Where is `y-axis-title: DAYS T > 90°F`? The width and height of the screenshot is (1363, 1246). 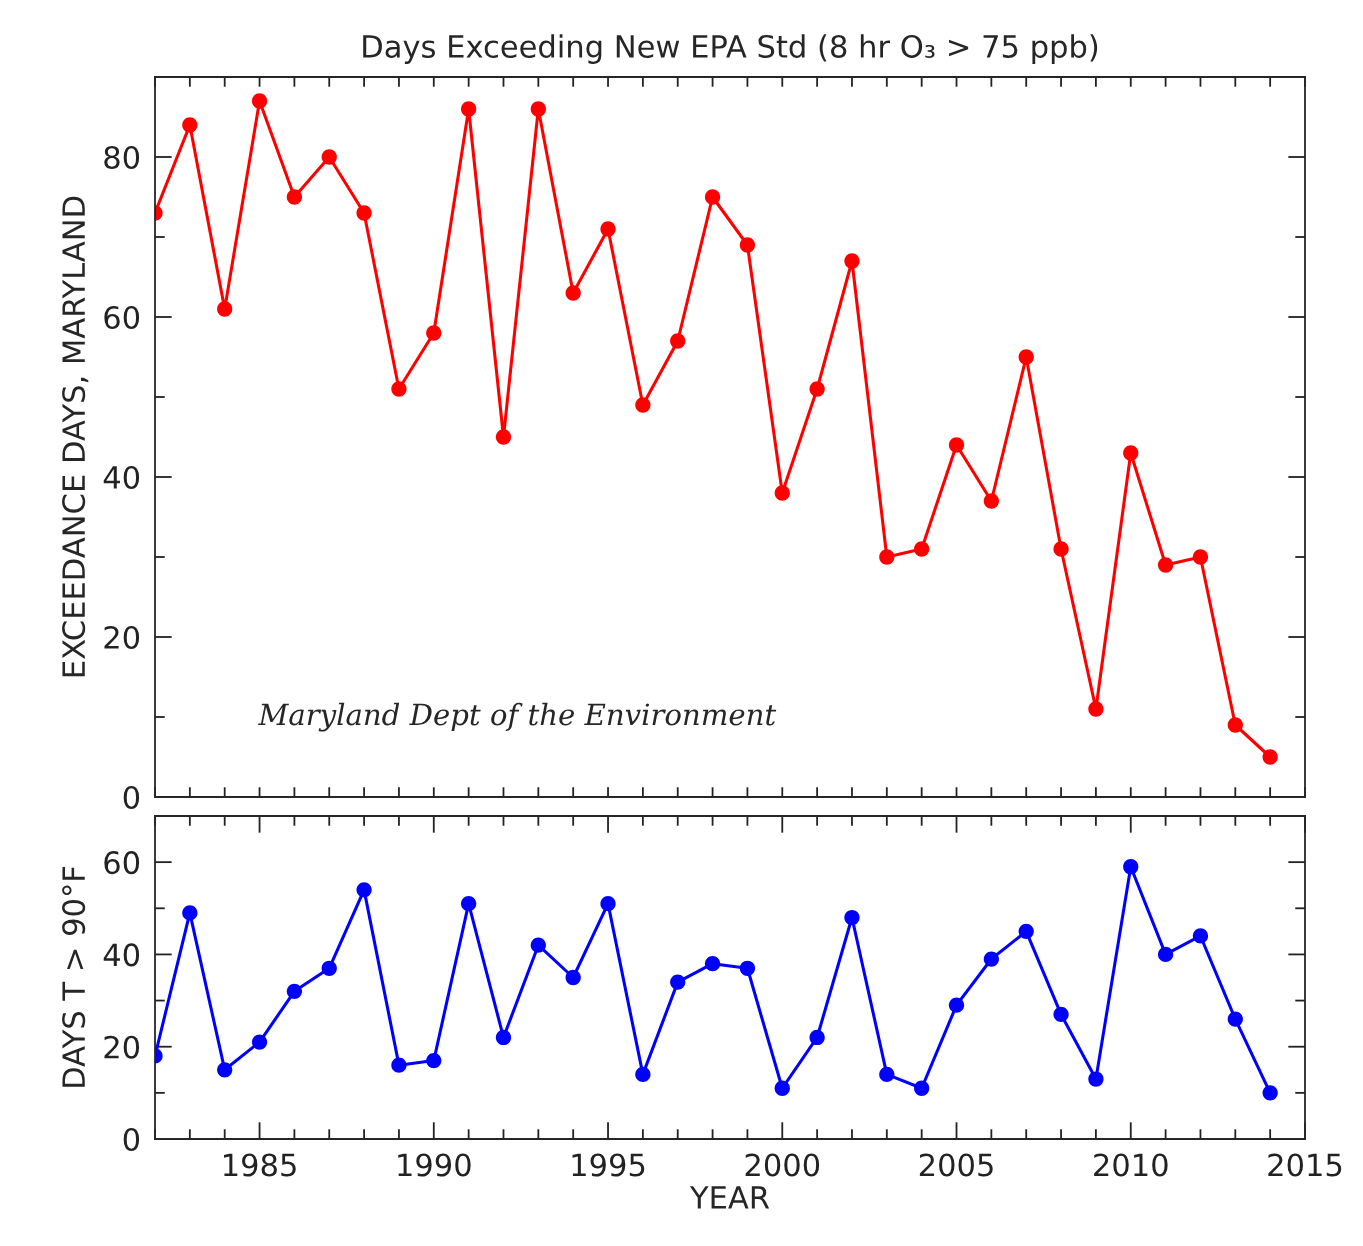
y-axis-title: DAYS T > 90°F is located at coordinates (74, 976).